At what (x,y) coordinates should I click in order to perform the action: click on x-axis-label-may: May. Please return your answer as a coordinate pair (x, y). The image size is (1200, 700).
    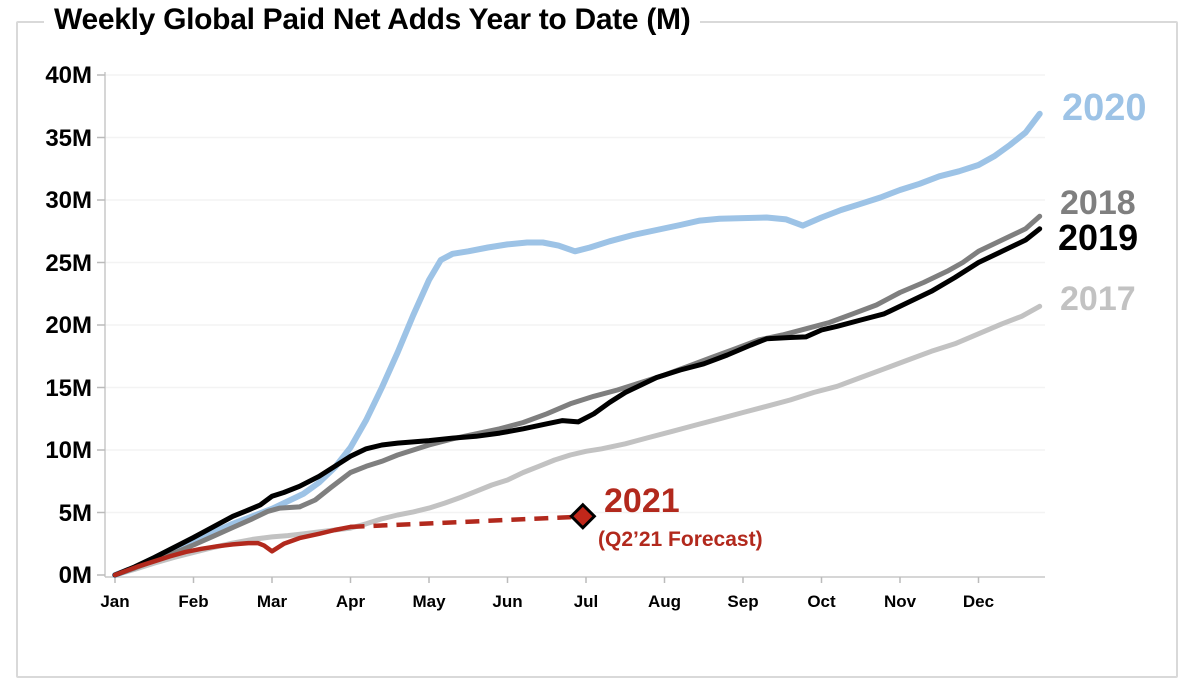
    Looking at the image, I should click on (429, 601).